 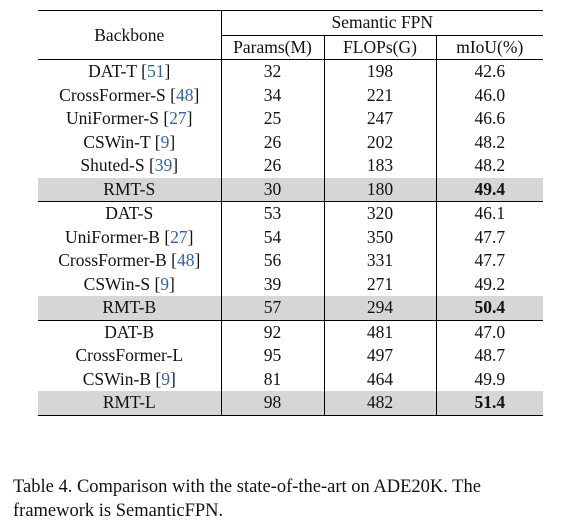 I want to click on backbone-cell: CrossFormer-B [48], so click(x=129, y=260).